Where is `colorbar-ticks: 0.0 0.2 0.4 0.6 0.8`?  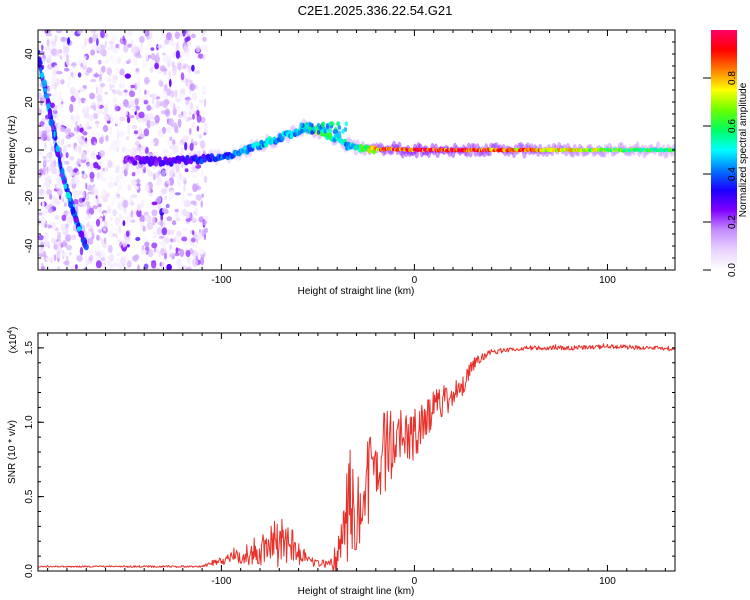 colorbar-ticks: 0.0 0.2 0.4 0.6 0.8 is located at coordinates (720, 174).